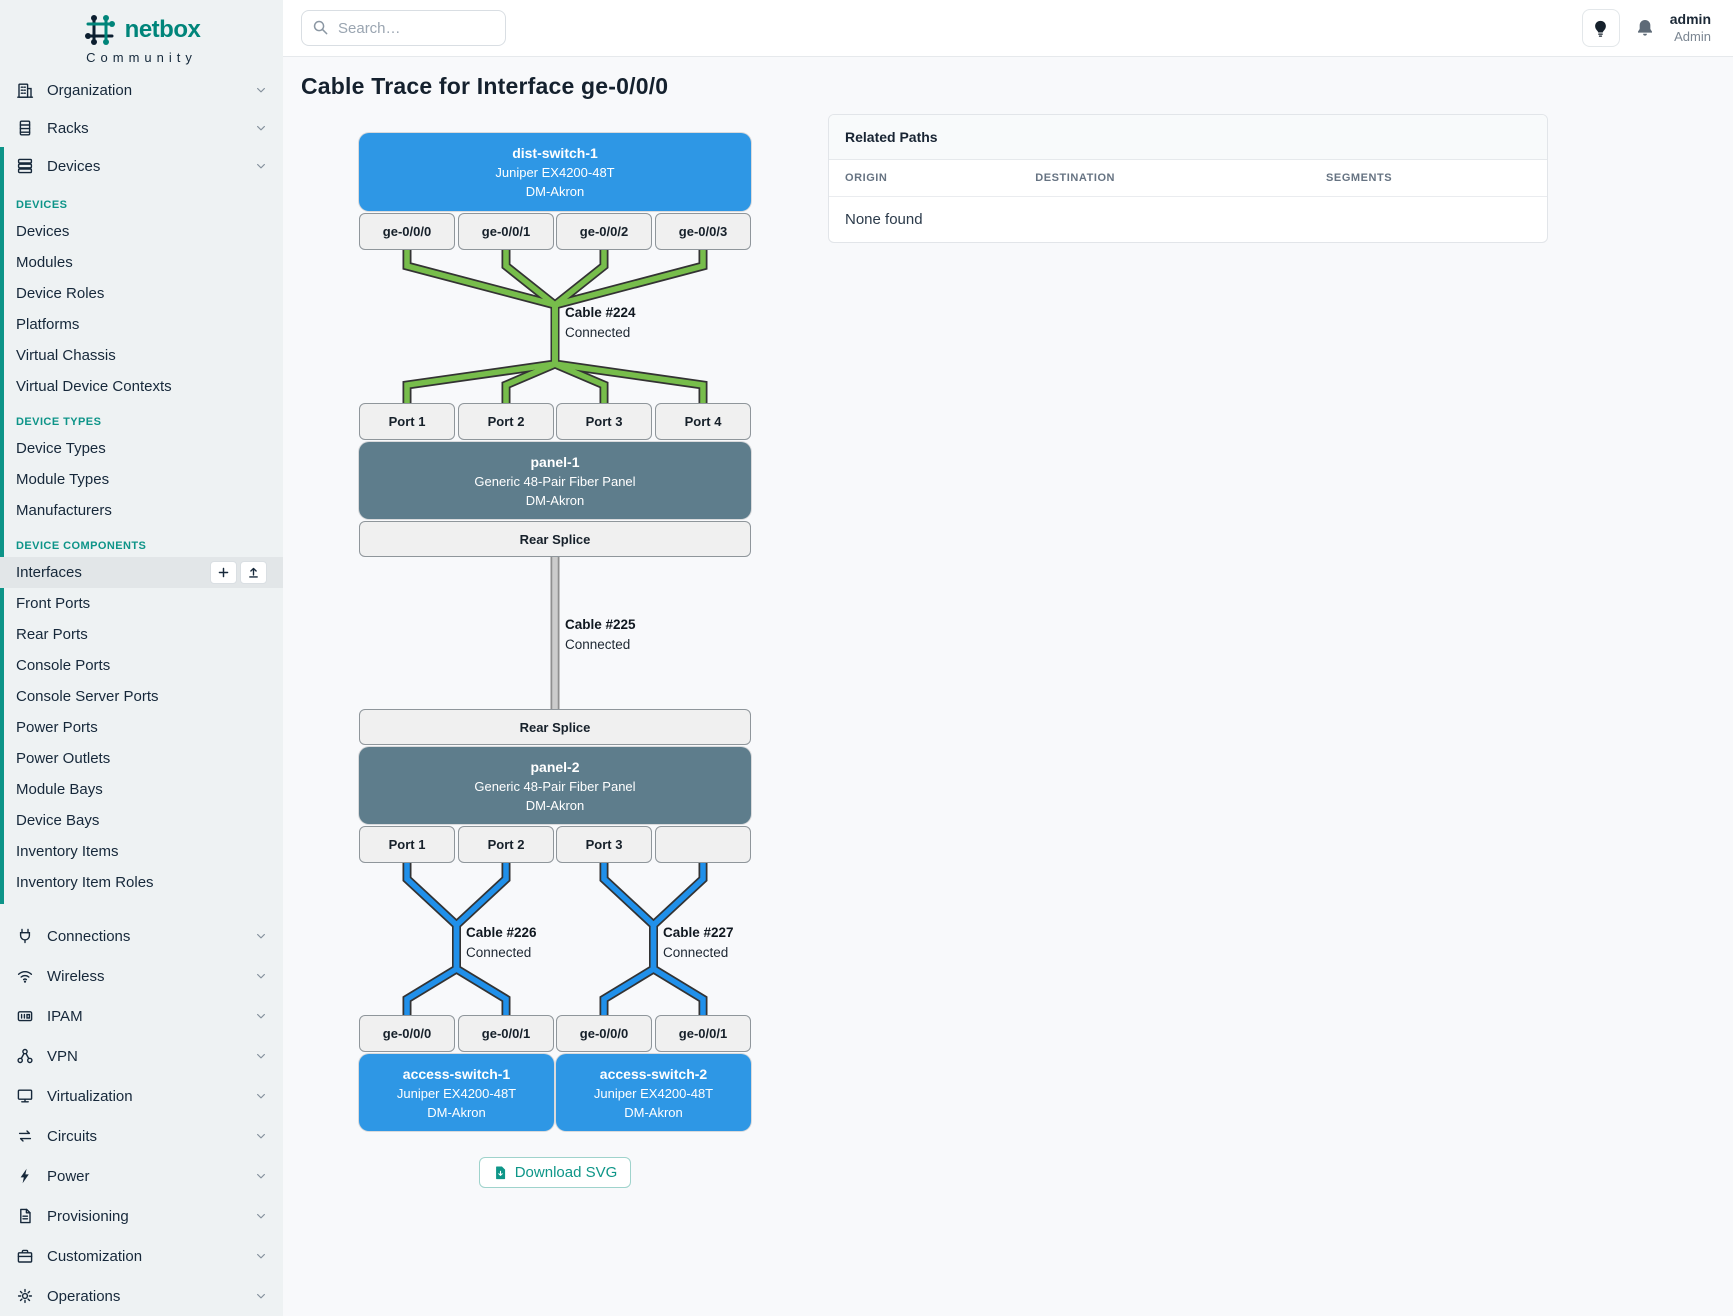 The width and height of the screenshot is (1733, 1316). I want to click on upload-icon, so click(253, 572).